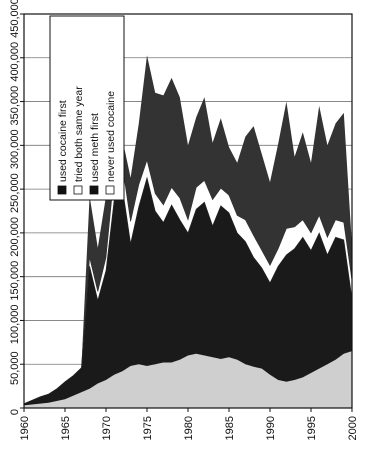  I want to click on legend-box, so click(87, 108).